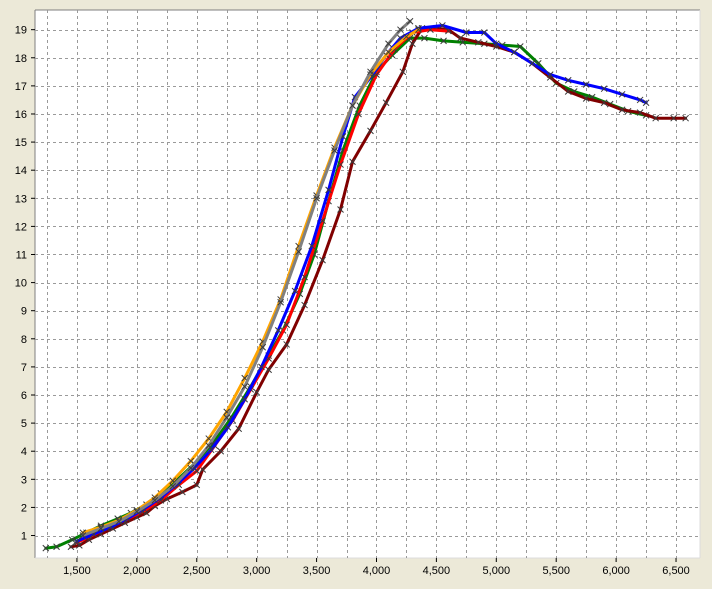  Describe the element at coordinates (24, 480) in the screenshot. I see `y-tick-label: 3` at that location.